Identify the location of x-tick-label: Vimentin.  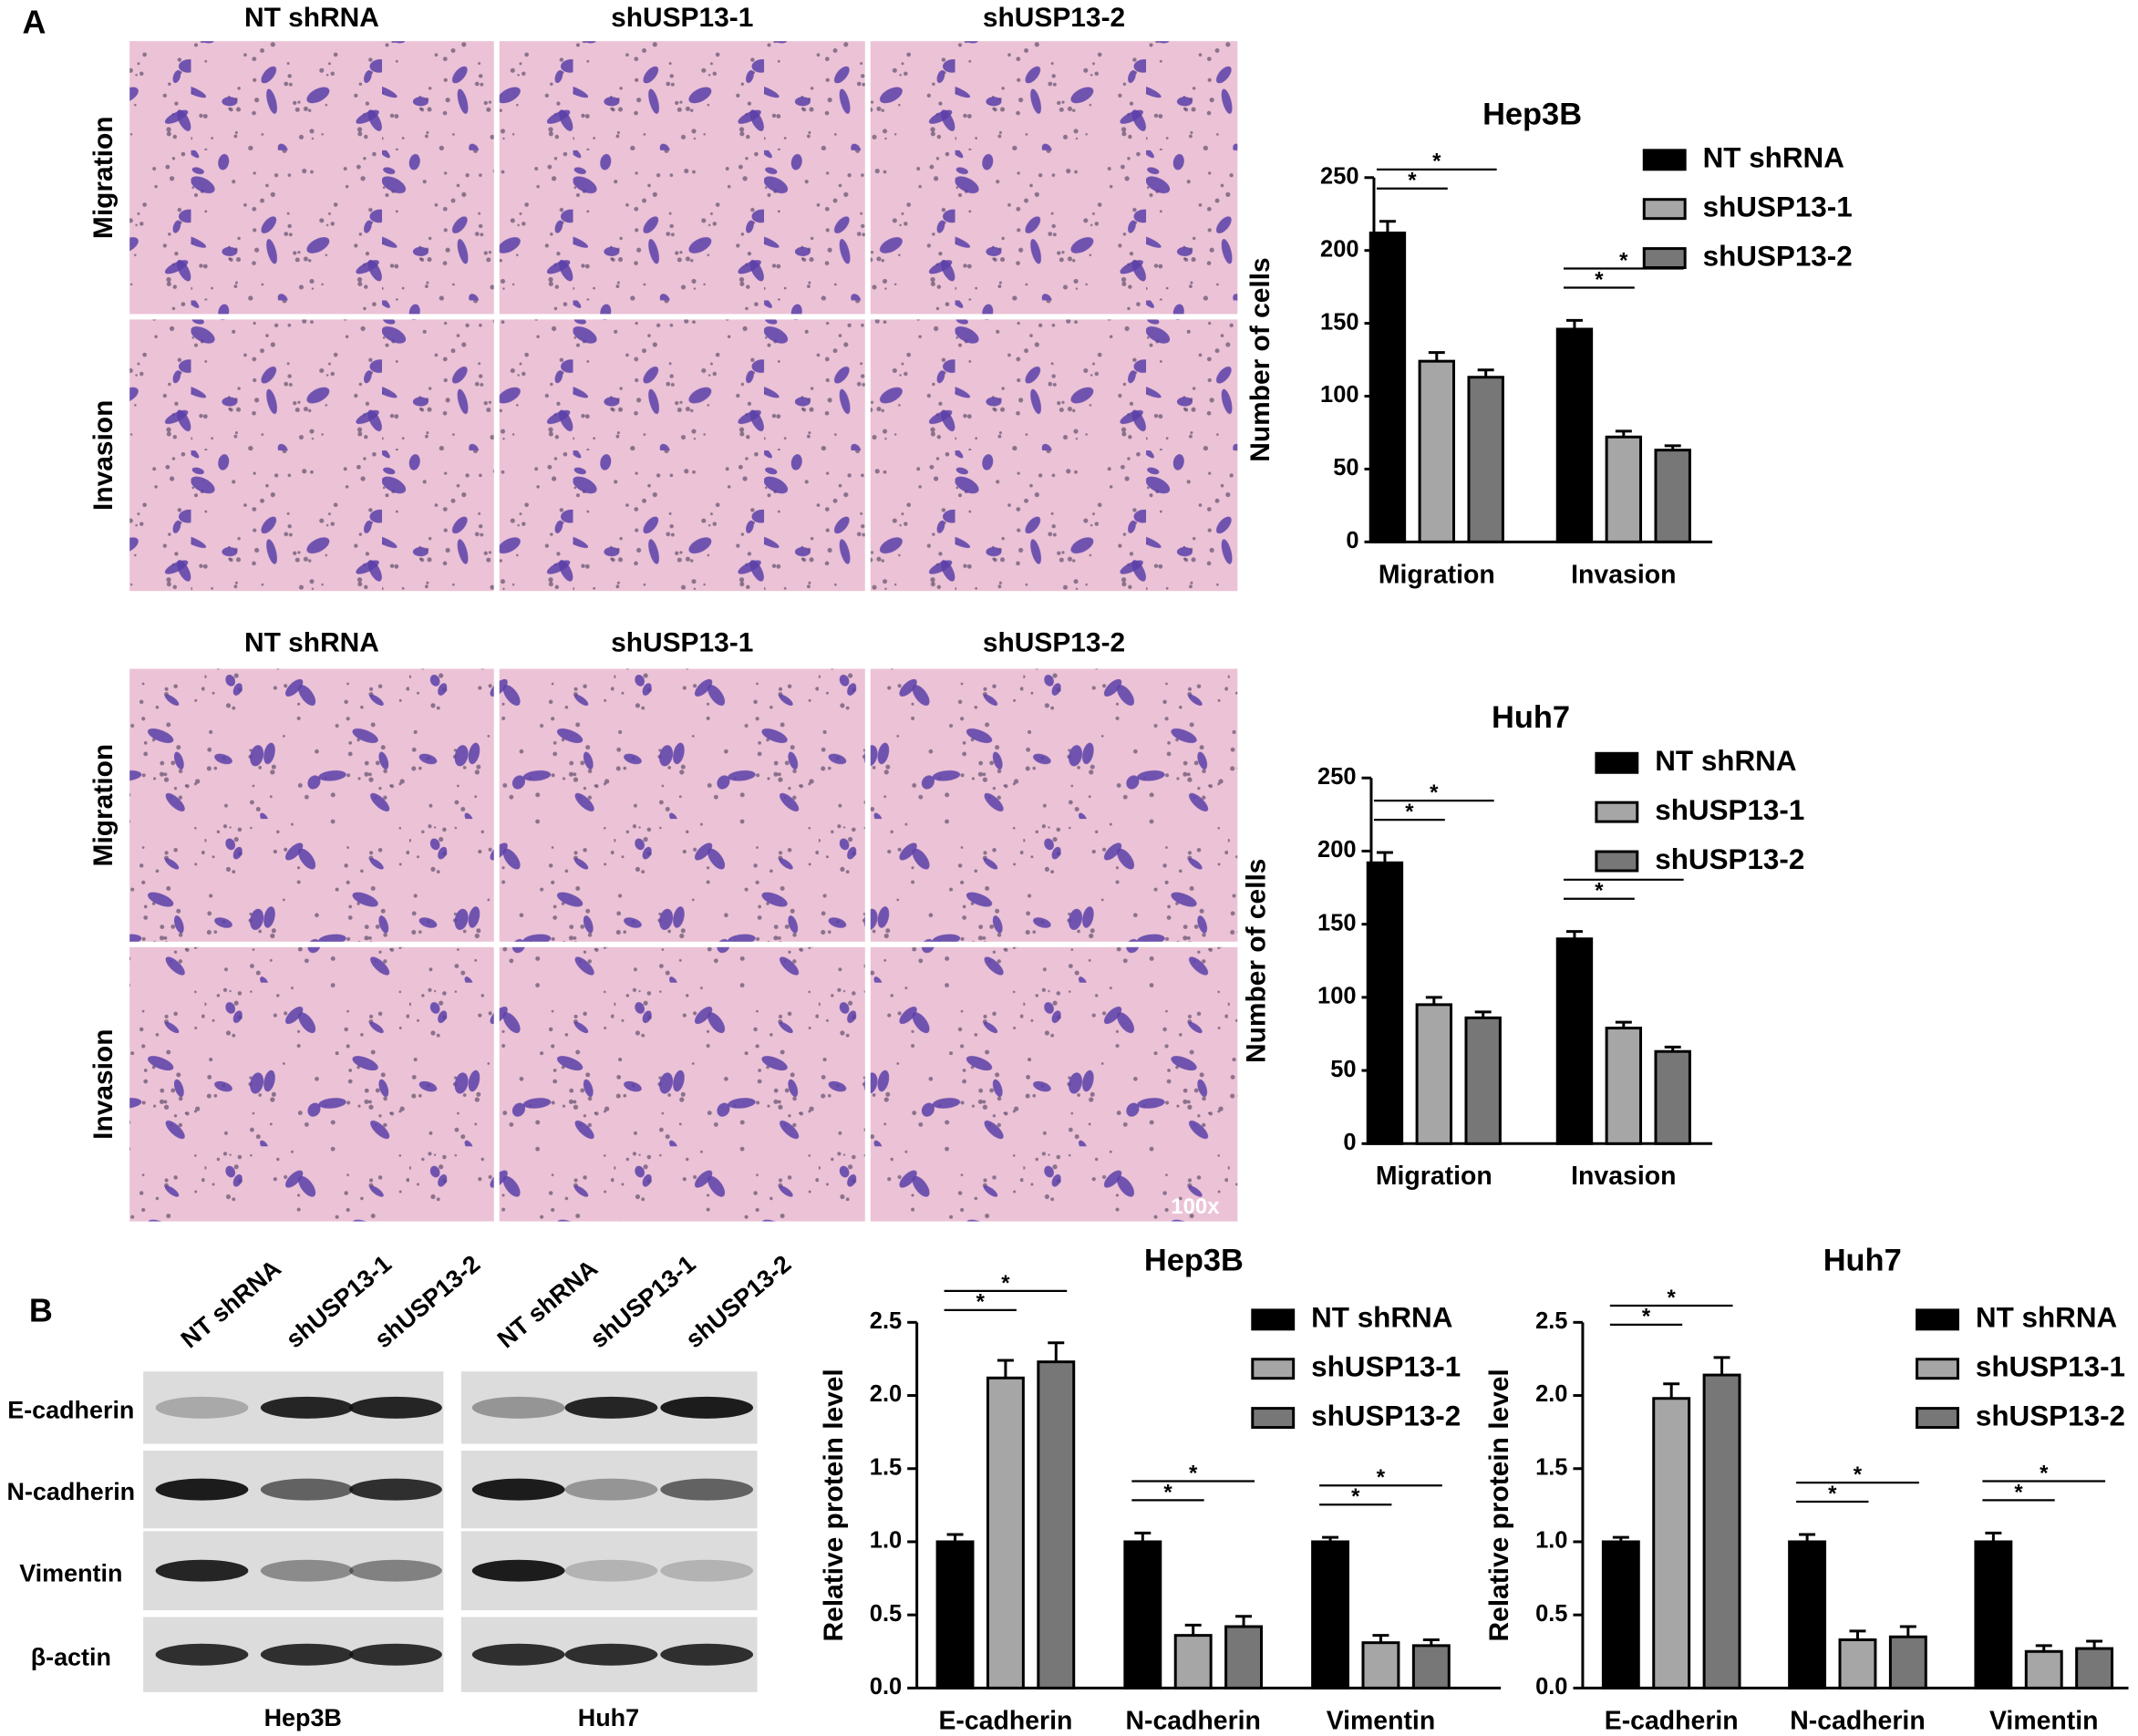
(1381, 1720).